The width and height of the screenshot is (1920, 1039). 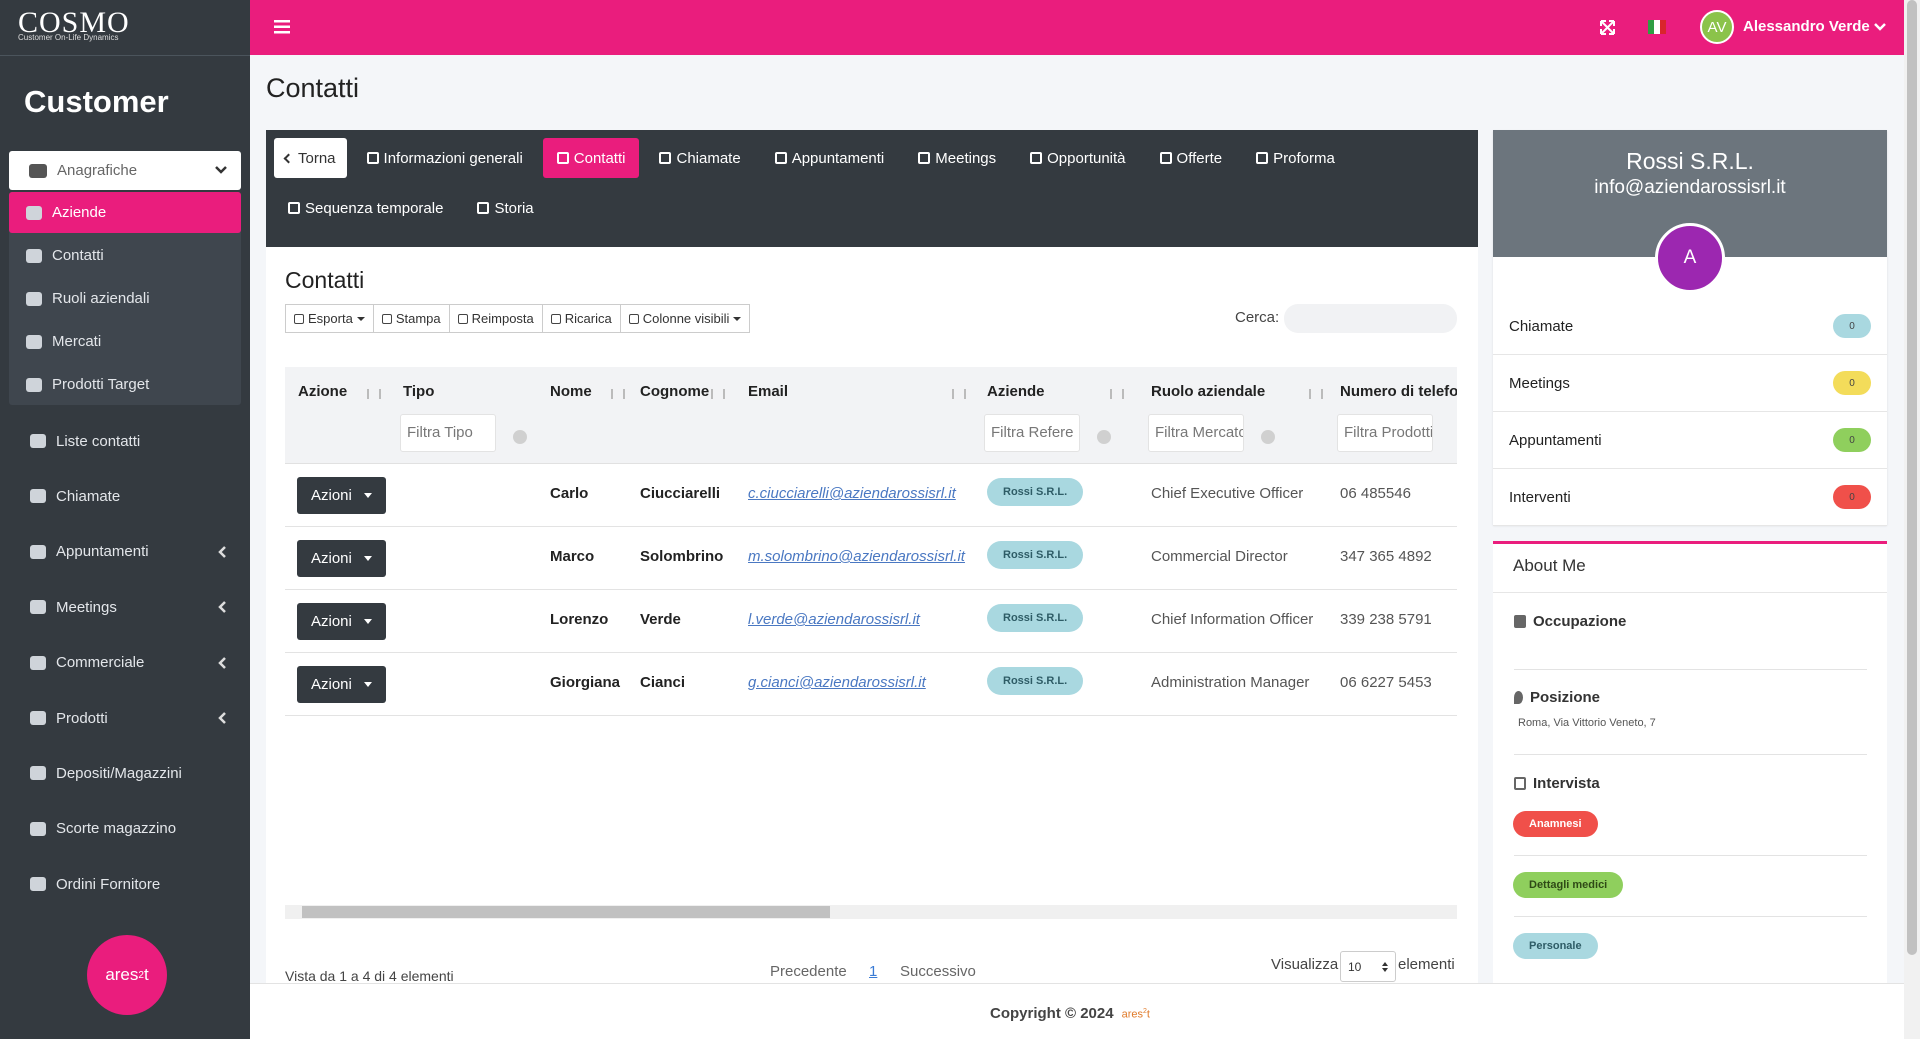 I want to click on menu-item: Prodotti, so click(x=125, y=718).